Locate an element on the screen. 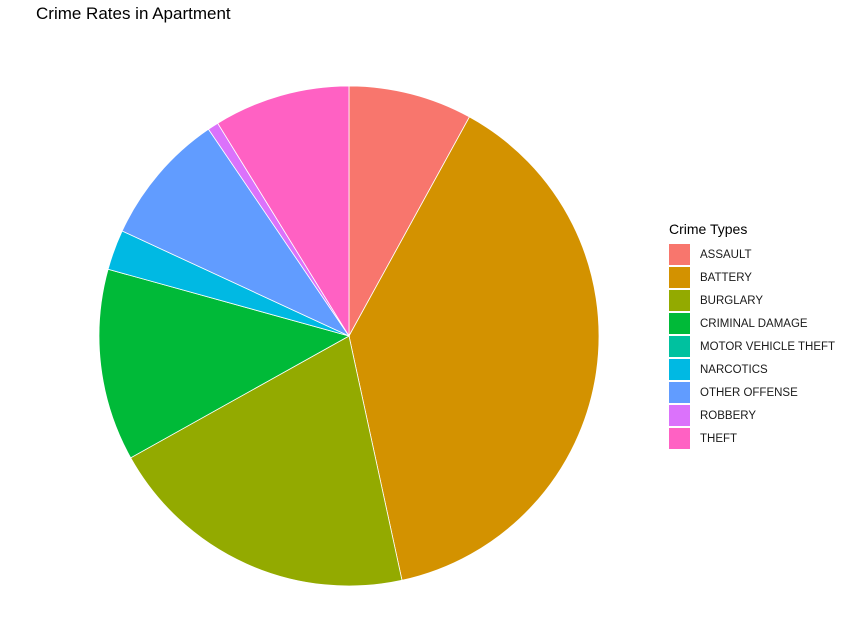 This screenshot has height=620, width=858. legend-label: OTHER OFFENSE is located at coordinates (749, 392).